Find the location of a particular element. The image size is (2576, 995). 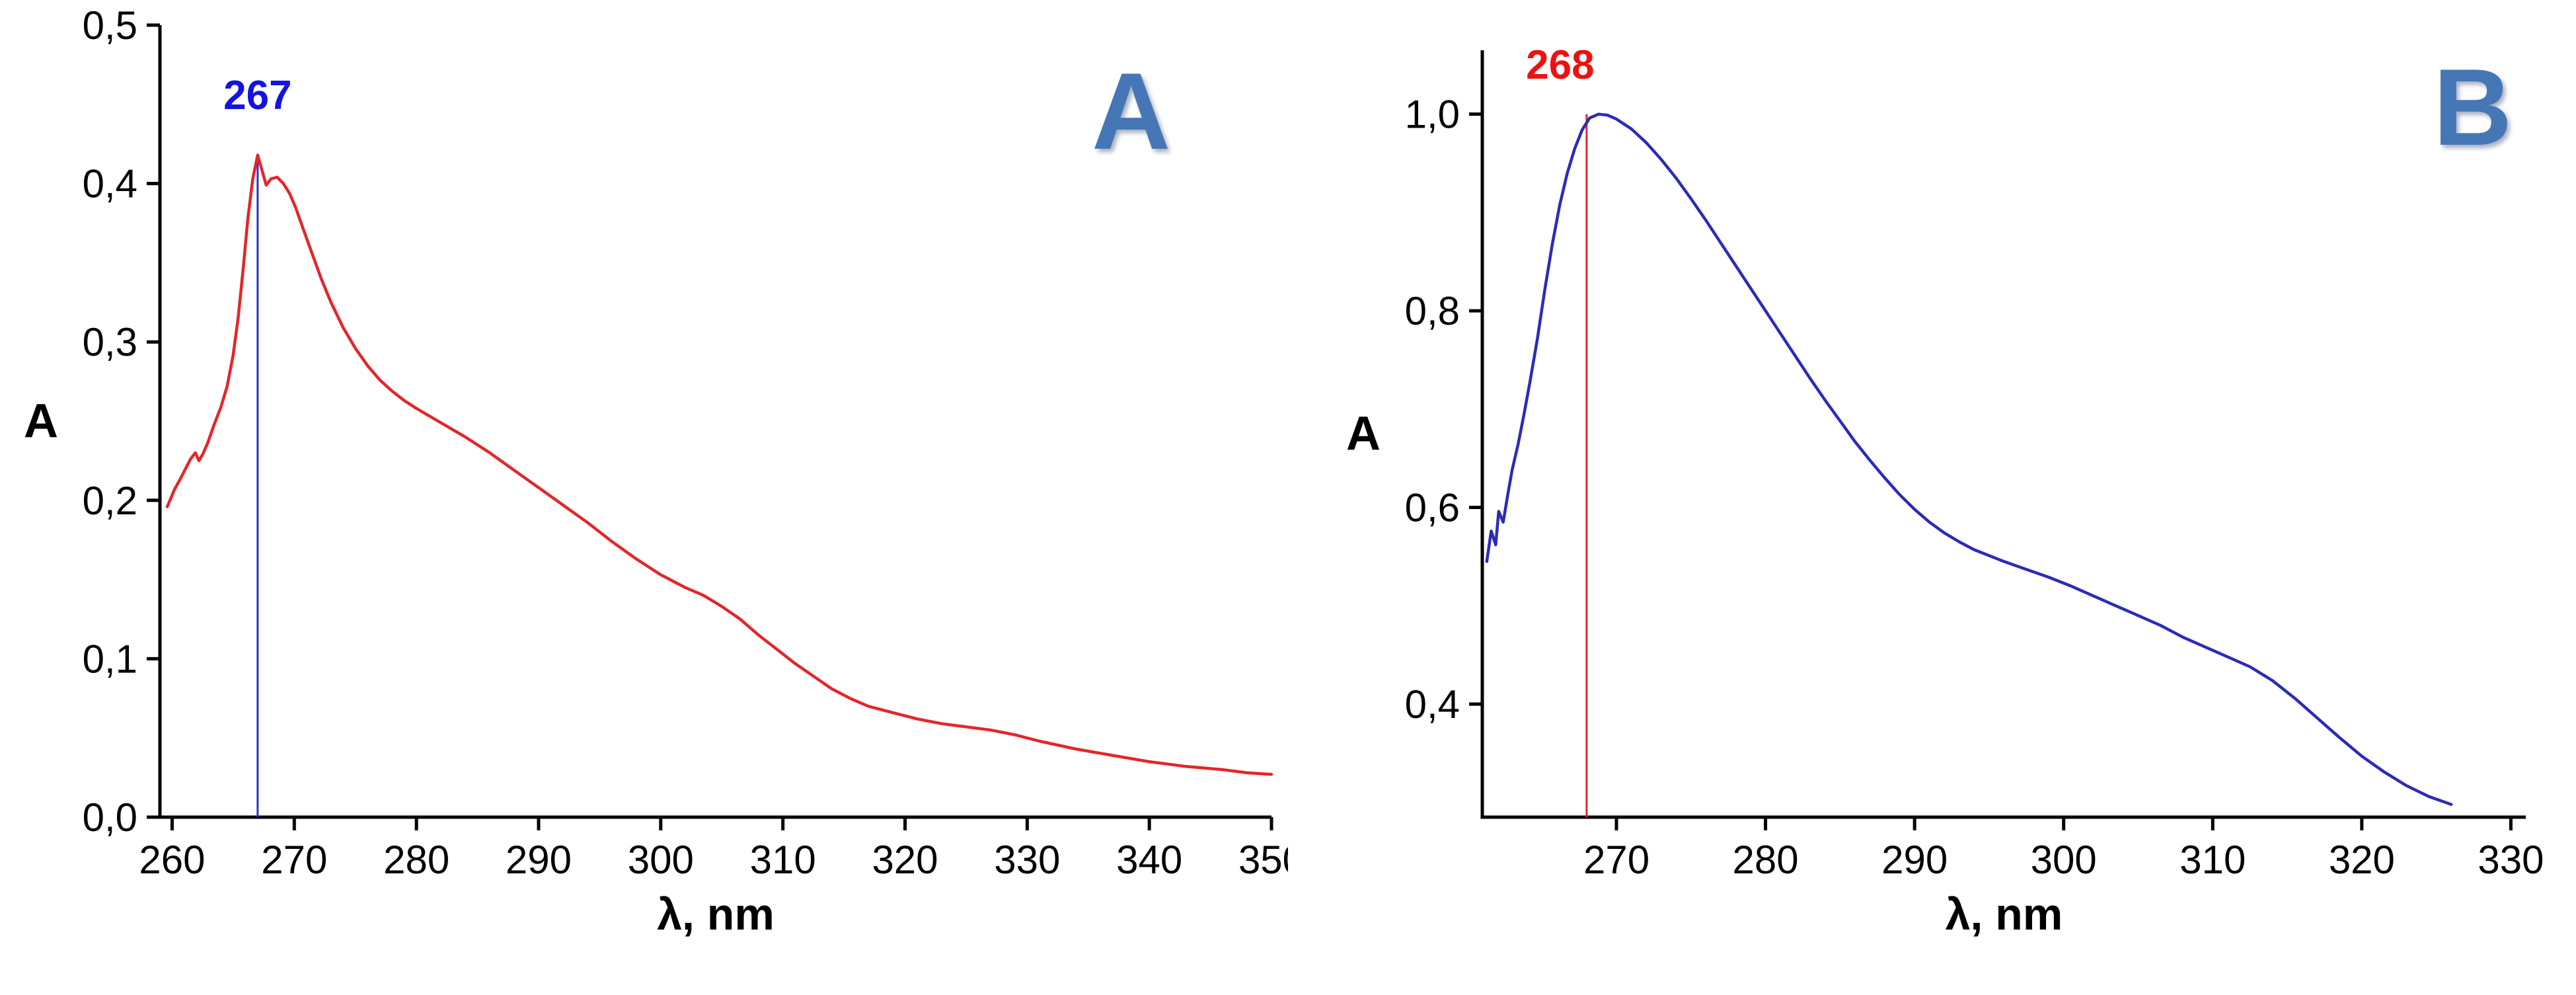

x-tick-label: 340 is located at coordinates (1149, 860).